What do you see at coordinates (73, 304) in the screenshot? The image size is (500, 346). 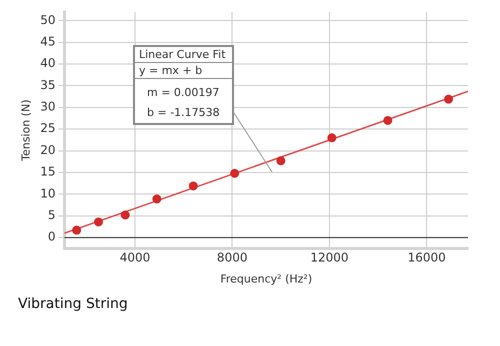 I see `text: Vibrating String` at bounding box center [73, 304].